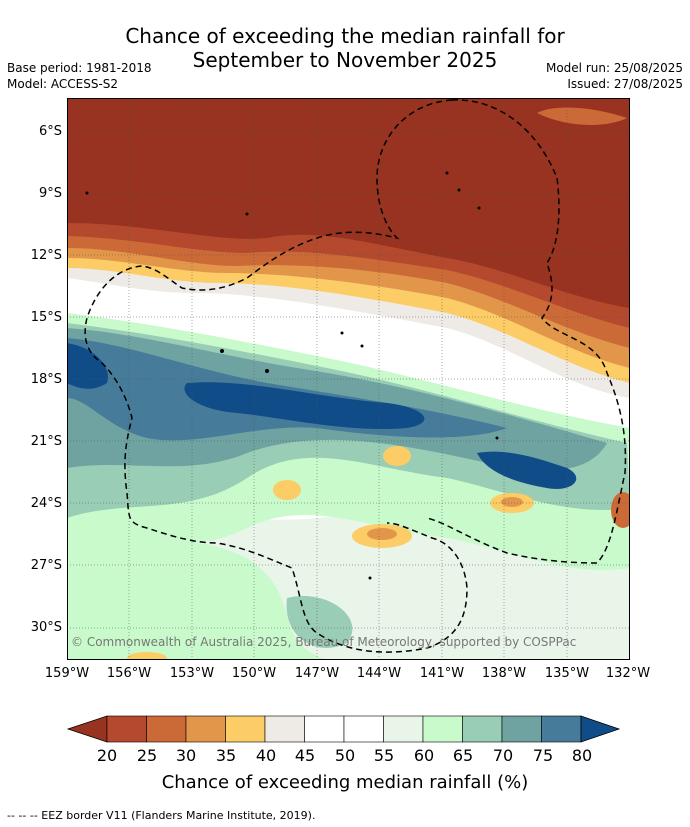  What do you see at coordinates (317, 673) in the screenshot?
I see `lon-label: 147°W` at bounding box center [317, 673].